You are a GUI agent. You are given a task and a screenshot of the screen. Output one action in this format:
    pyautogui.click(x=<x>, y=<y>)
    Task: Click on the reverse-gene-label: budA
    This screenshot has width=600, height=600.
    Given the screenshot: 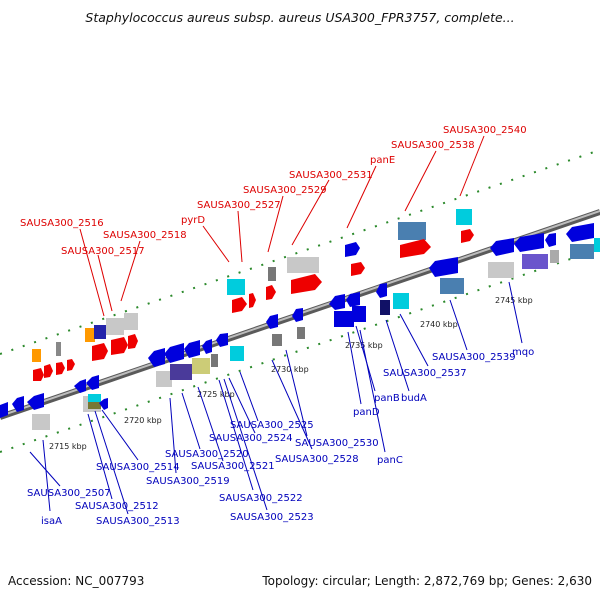 What is the action you would take?
    pyautogui.click(x=414, y=398)
    